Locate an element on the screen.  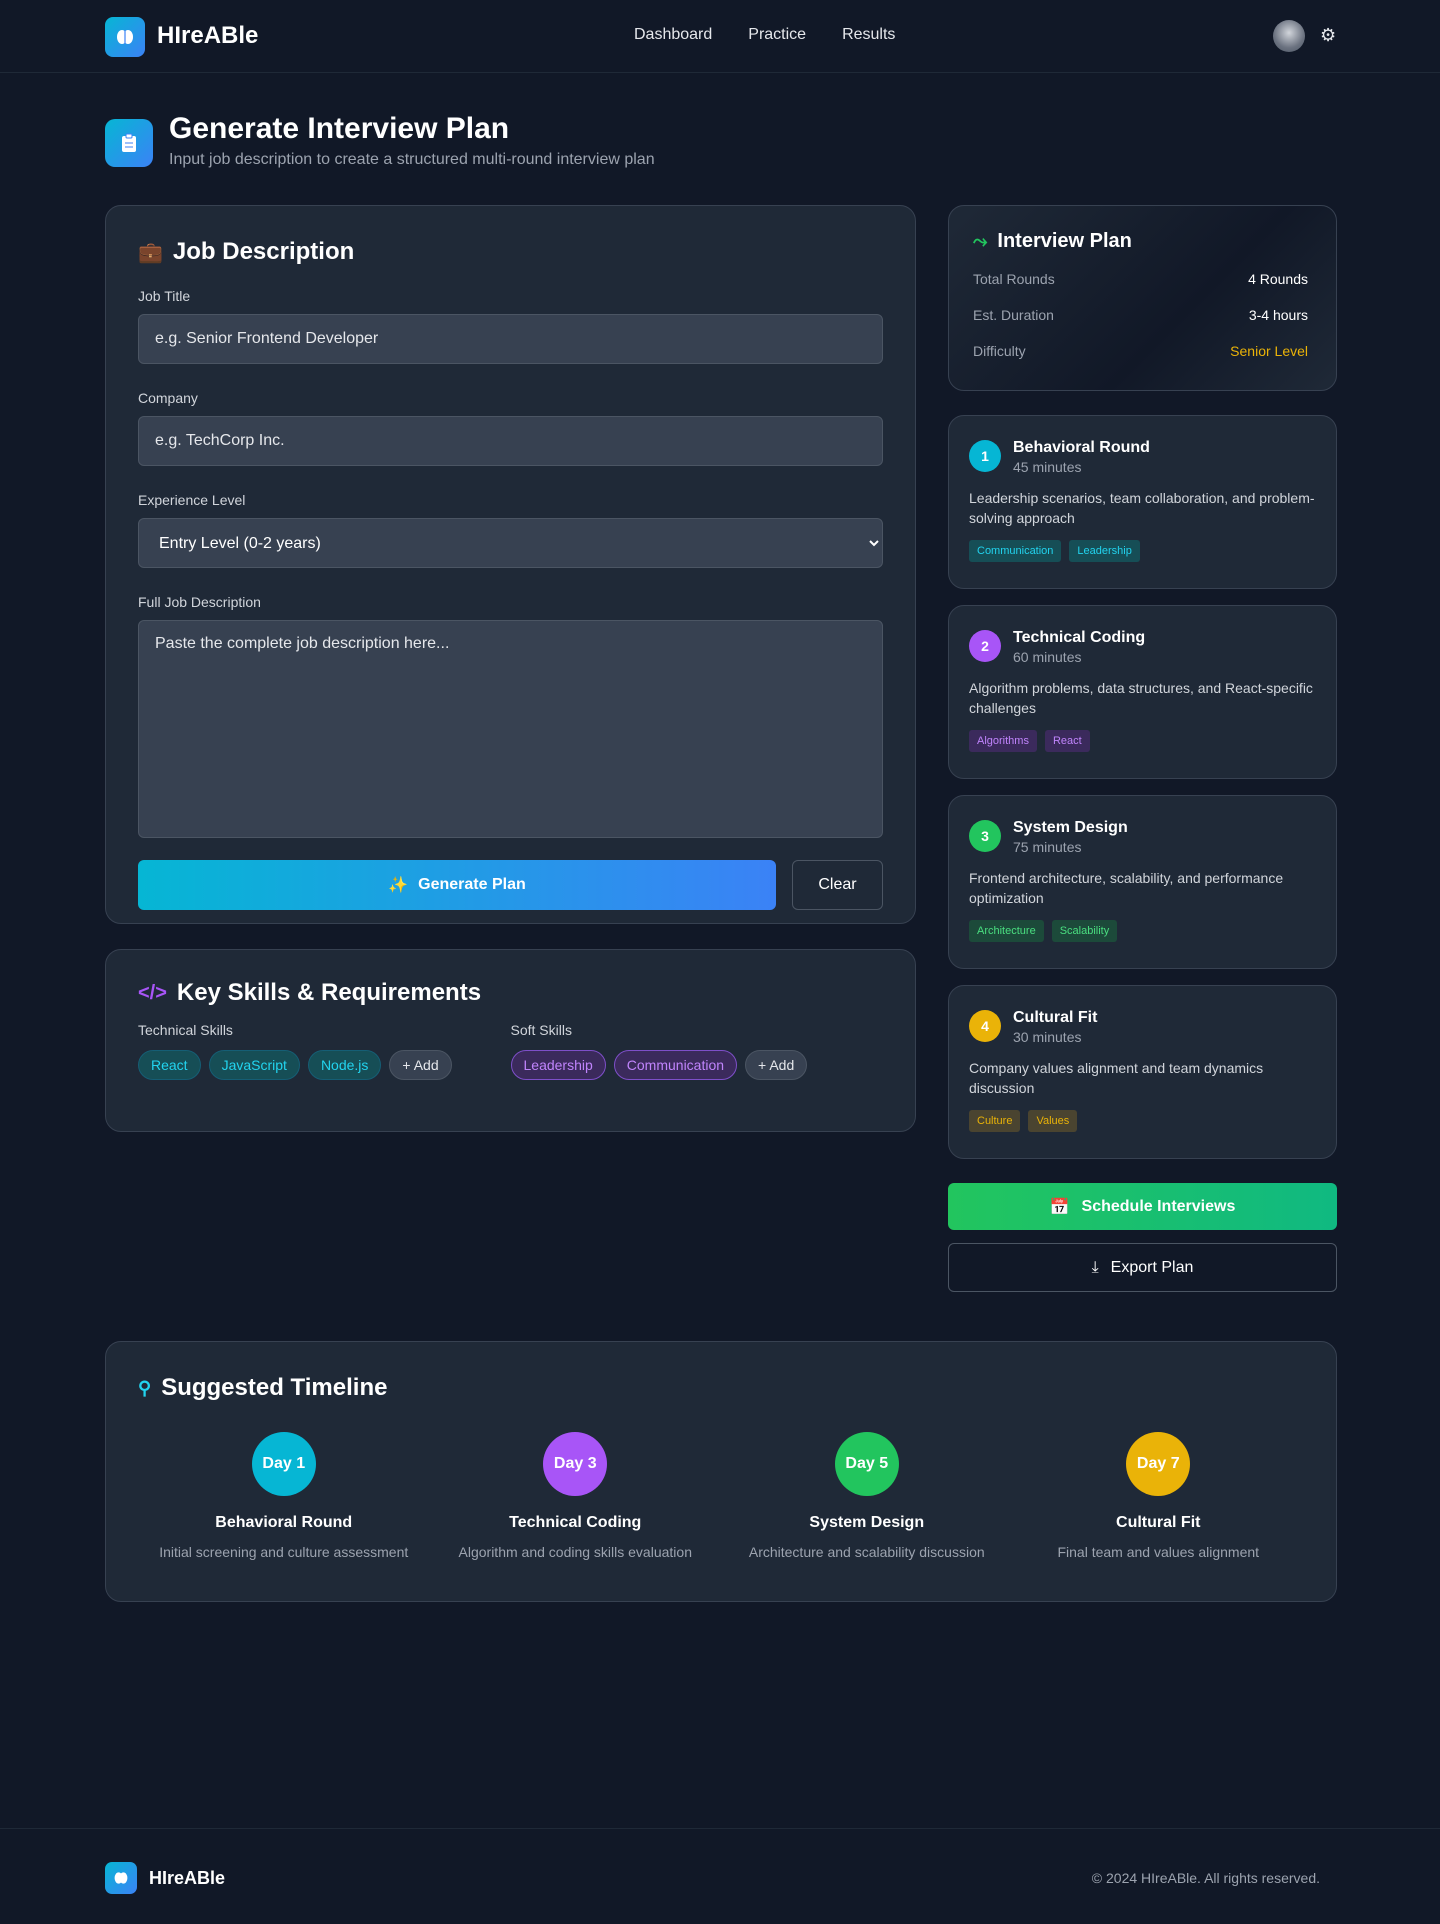
row-label: Total Rounds is located at coordinates (1014, 279).